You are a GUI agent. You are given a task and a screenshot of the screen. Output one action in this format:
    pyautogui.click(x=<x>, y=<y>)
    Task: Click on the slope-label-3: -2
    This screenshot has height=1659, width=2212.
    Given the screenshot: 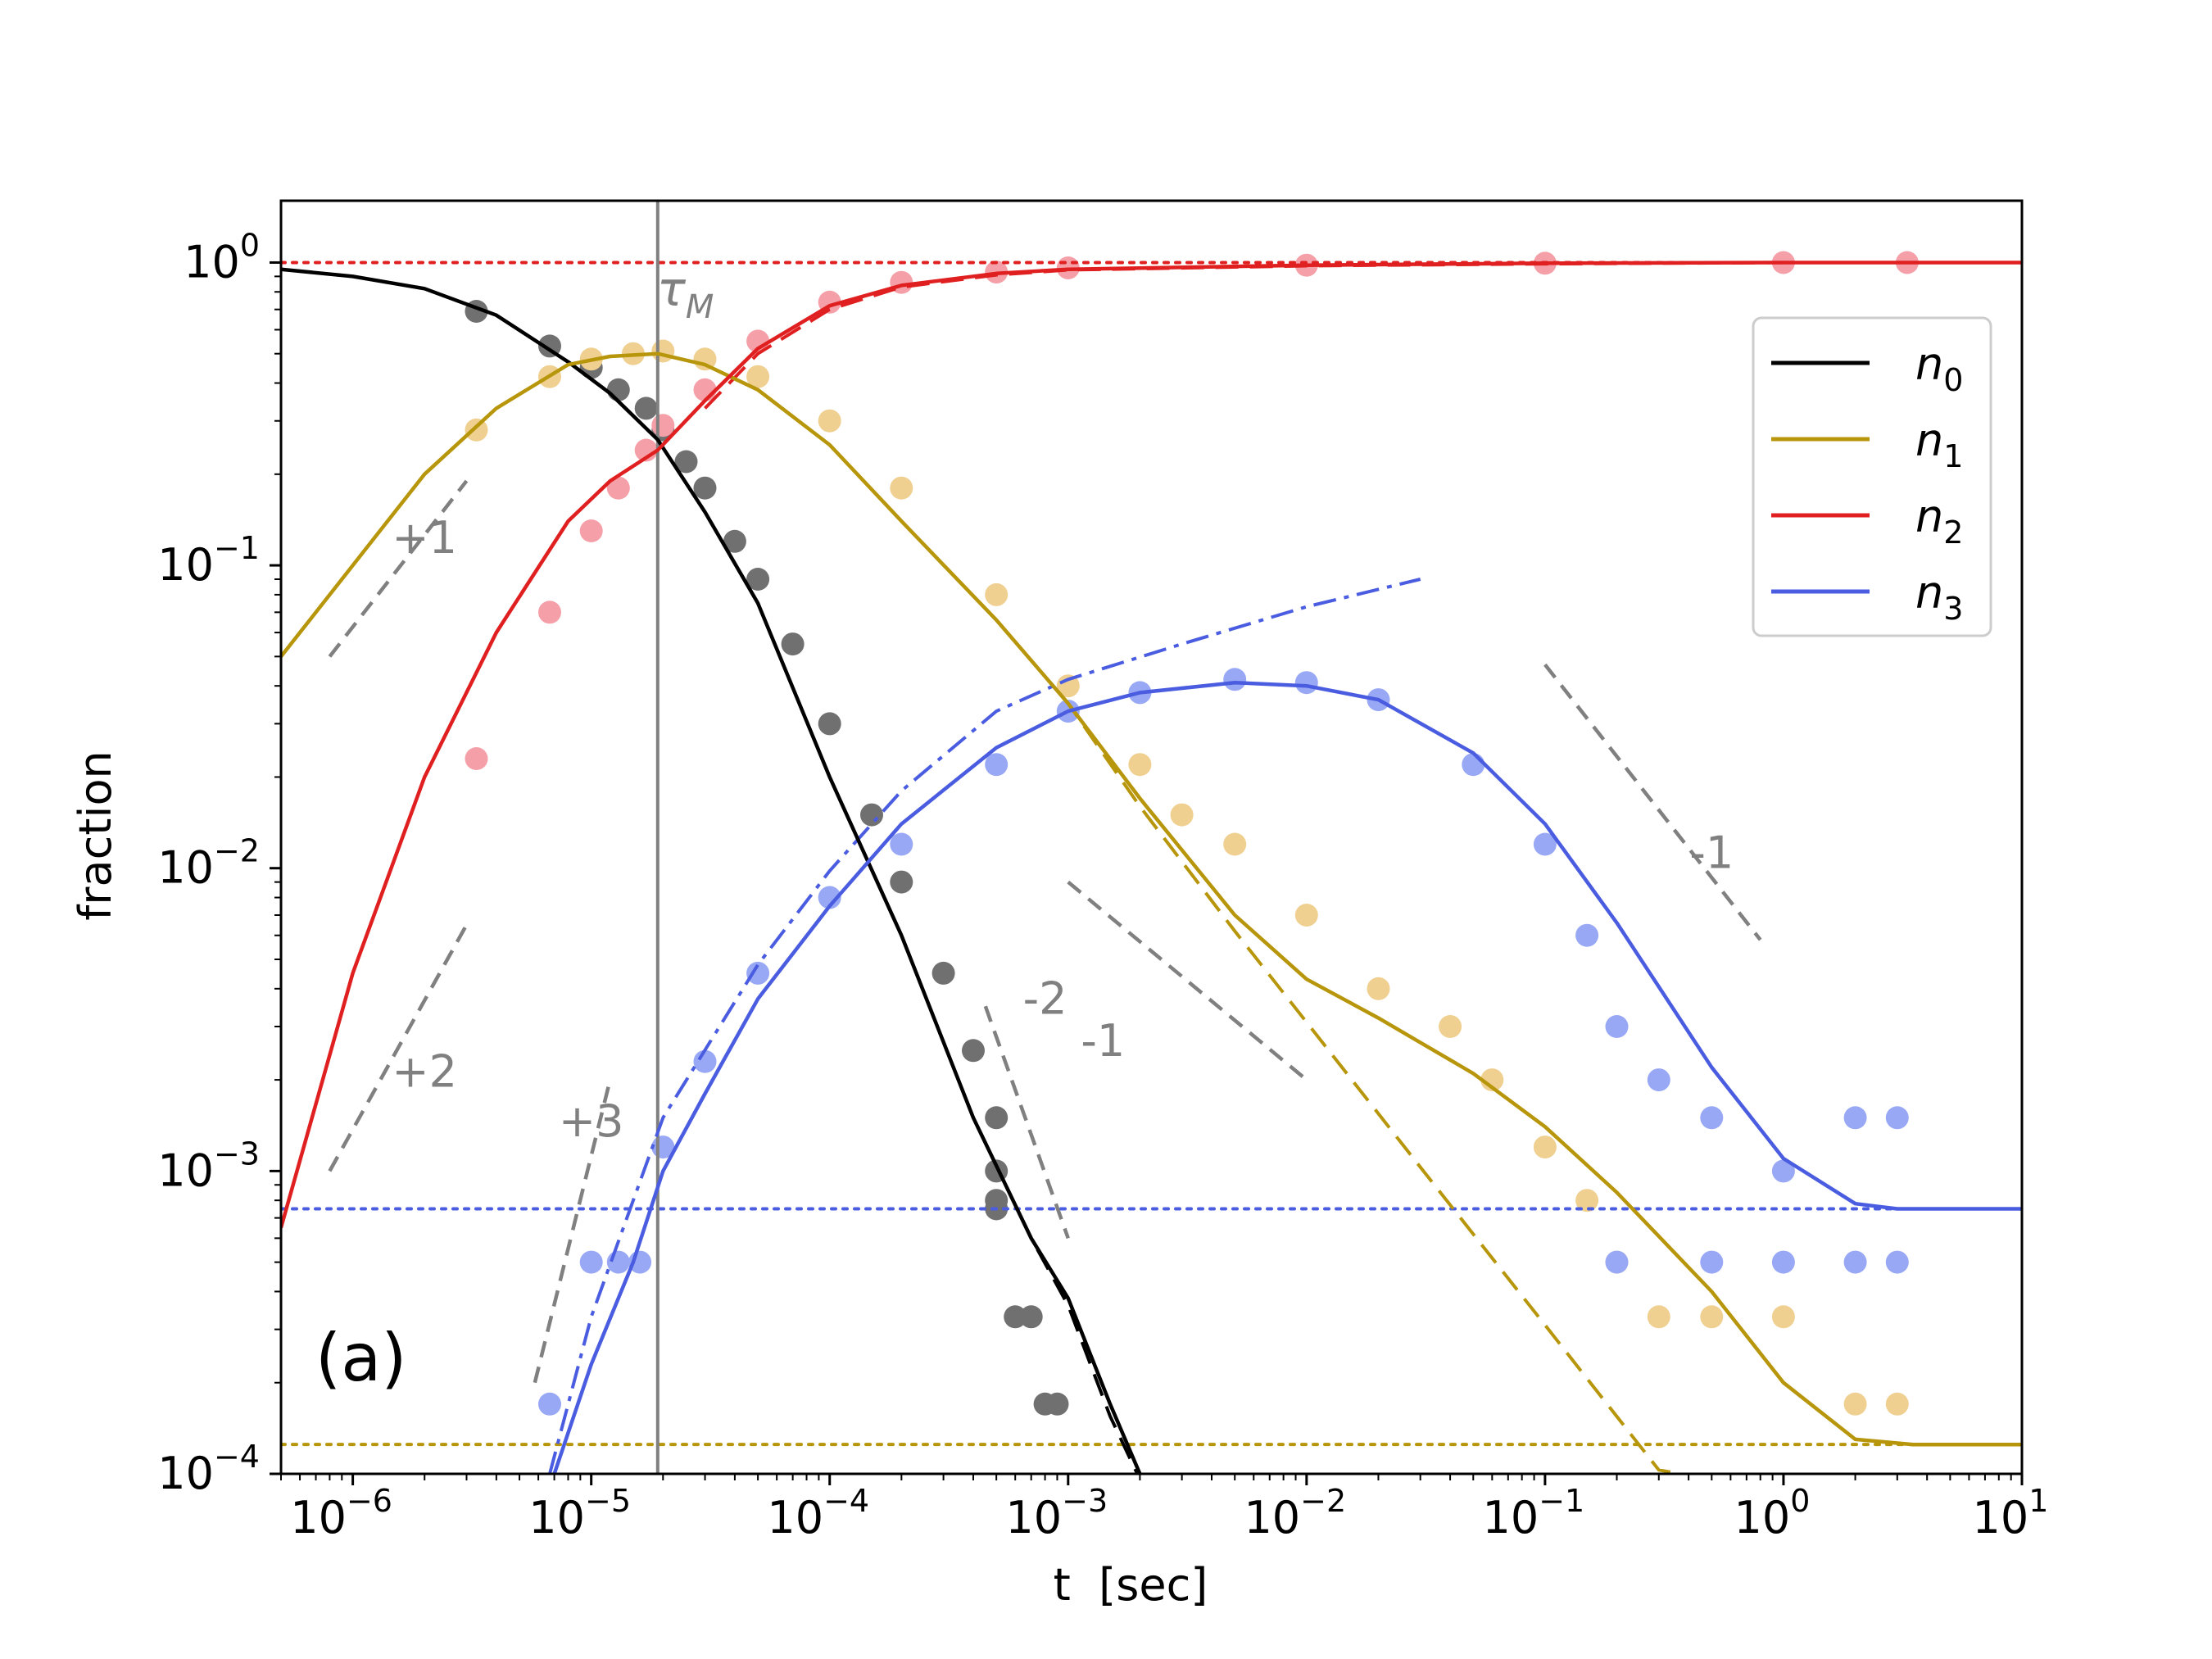 What is the action you would take?
    pyautogui.click(x=1045, y=999)
    